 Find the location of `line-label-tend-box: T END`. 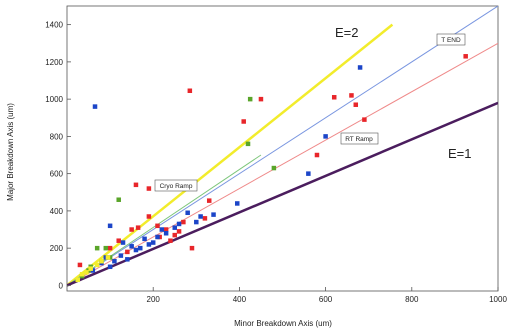

line-label-tend-box: T END is located at coordinates (451, 39).